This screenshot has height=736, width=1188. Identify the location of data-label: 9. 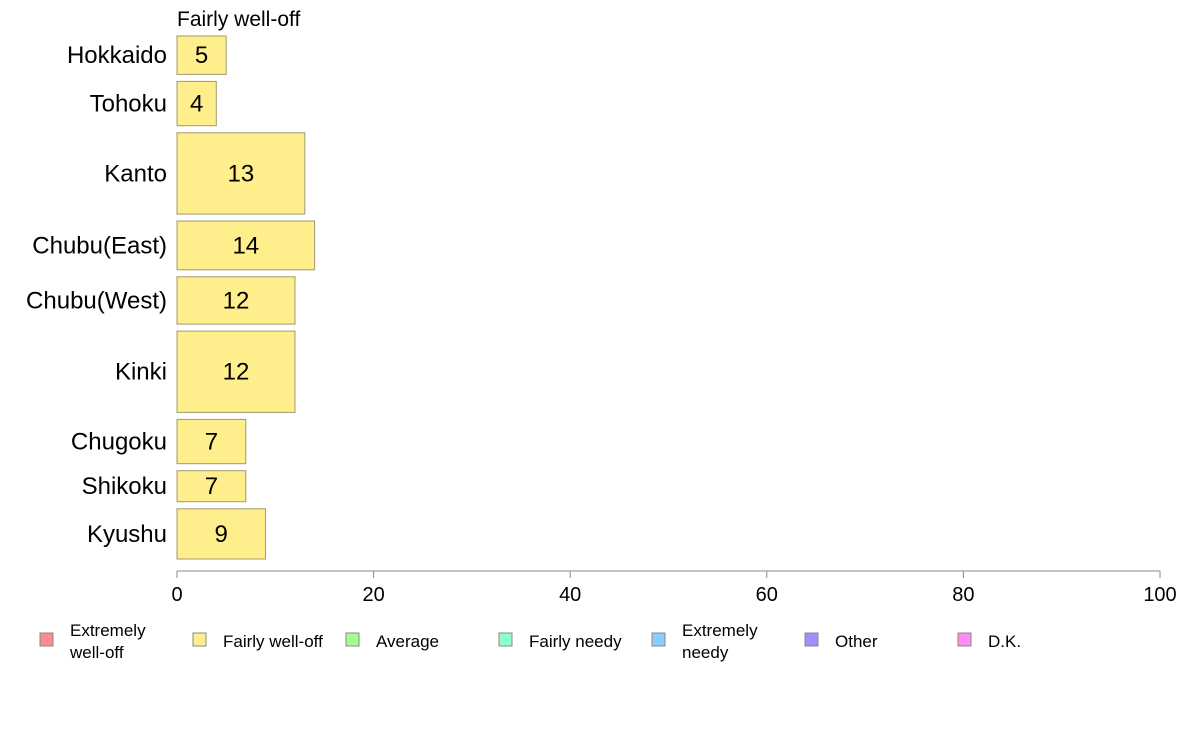
(221, 534).